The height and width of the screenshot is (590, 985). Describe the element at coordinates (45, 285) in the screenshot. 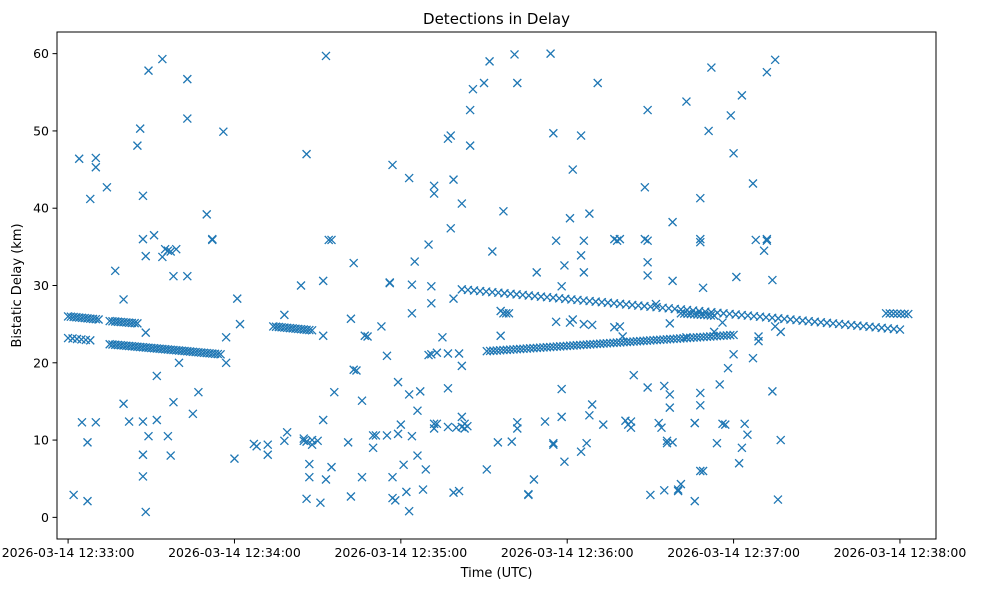

I see `y-axis-ticks: 0 10 20 30 40 50 60` at that location.